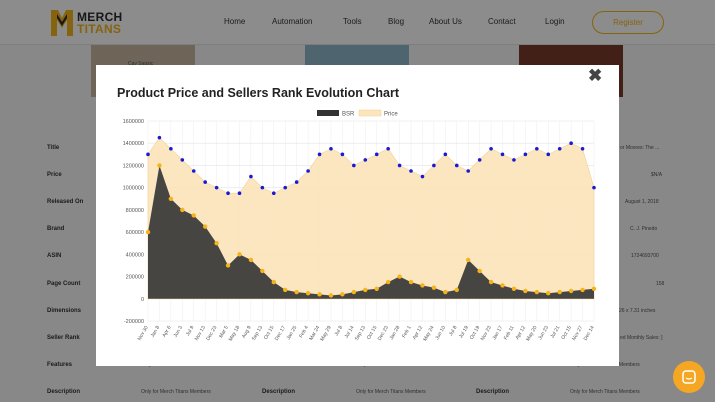  Describe the element at coordinates (143, 333) in the screenshot. I see `x-tick-label: Nov 30` at that location.